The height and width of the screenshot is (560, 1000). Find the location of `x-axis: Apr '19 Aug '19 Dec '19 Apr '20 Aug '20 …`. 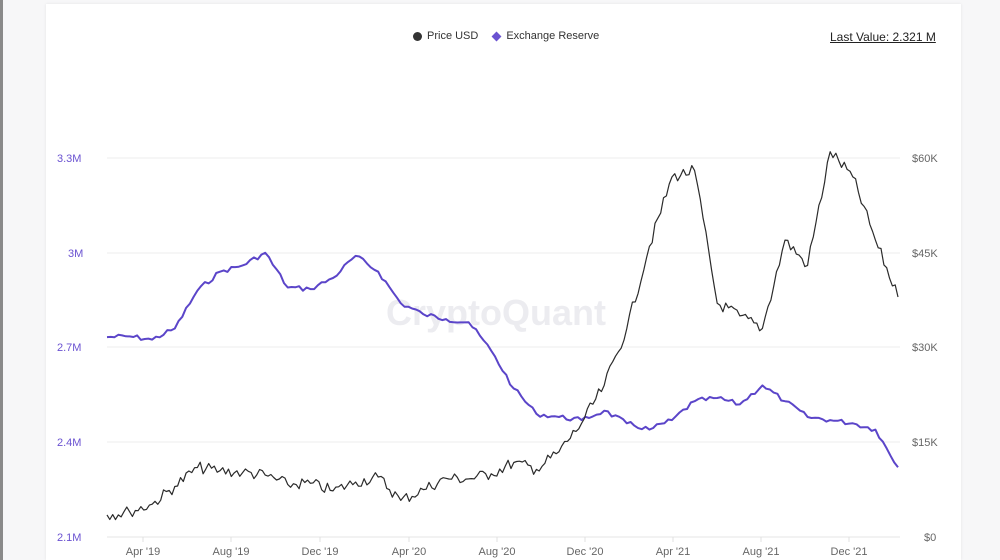

x-axis: Apr '19 Aug '19 Dec '19 Apr '20 Aug '20 … is located at coordinates (497, 552).